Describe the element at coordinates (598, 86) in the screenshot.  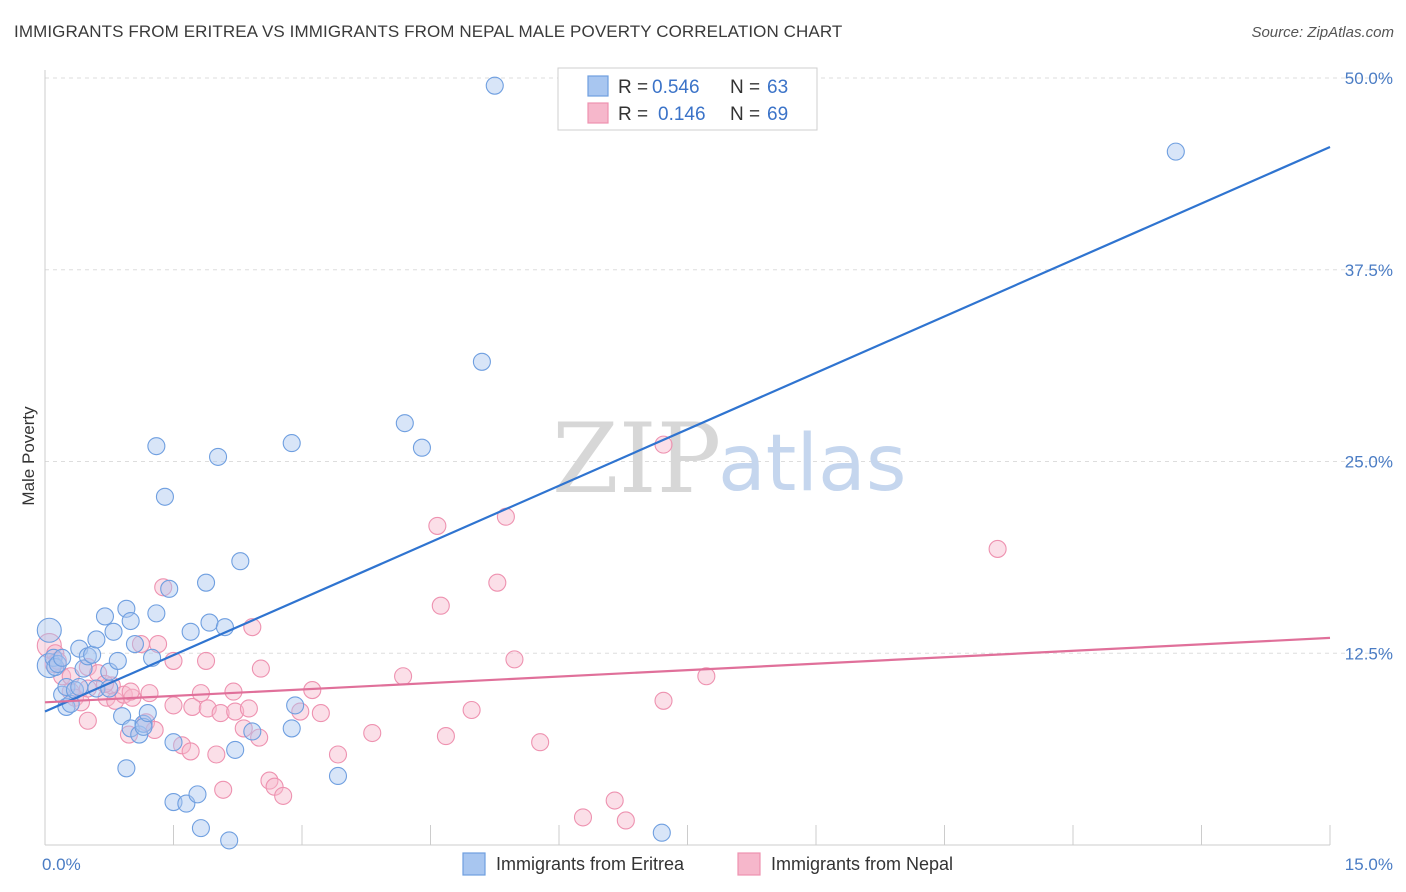
I see `legend-swatch-eritrea` at that location.